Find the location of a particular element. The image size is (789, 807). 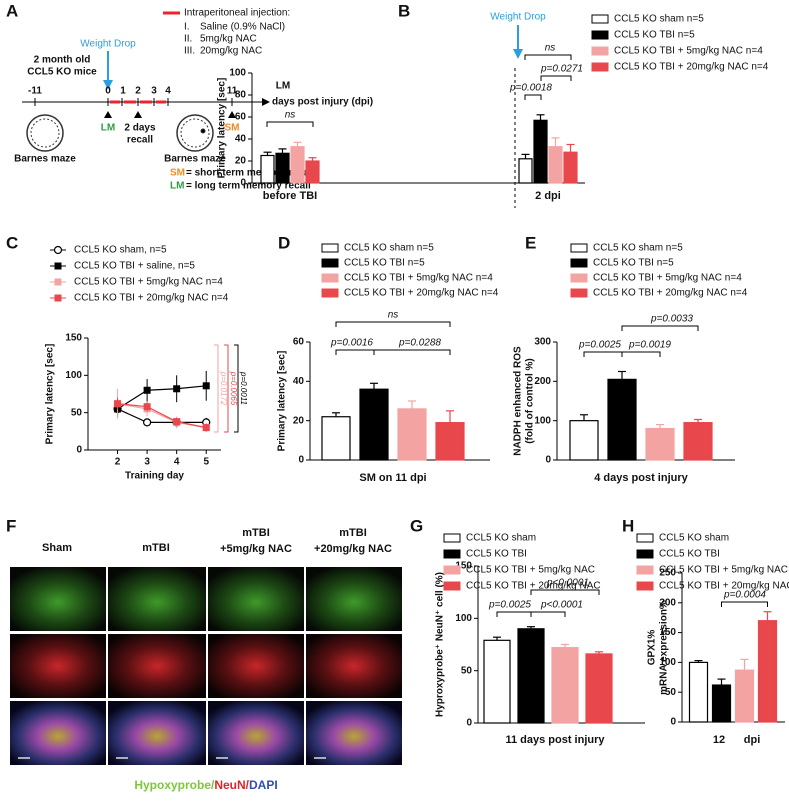

x-tick-label: 12 is located at coordinates (719, 740).